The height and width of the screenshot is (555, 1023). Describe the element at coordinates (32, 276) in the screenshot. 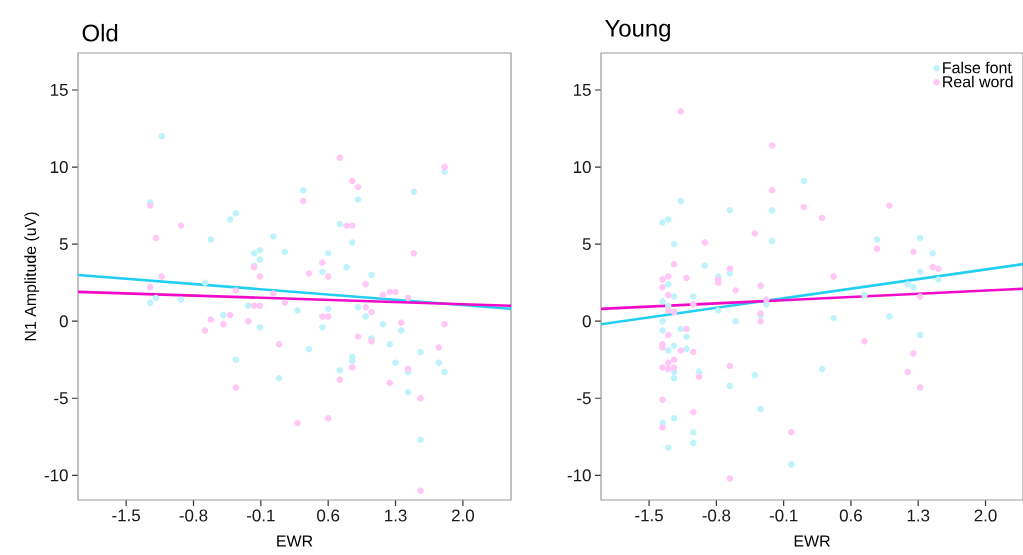

I see `y-axis-title: N1 Amplitude (uV)` at that location.